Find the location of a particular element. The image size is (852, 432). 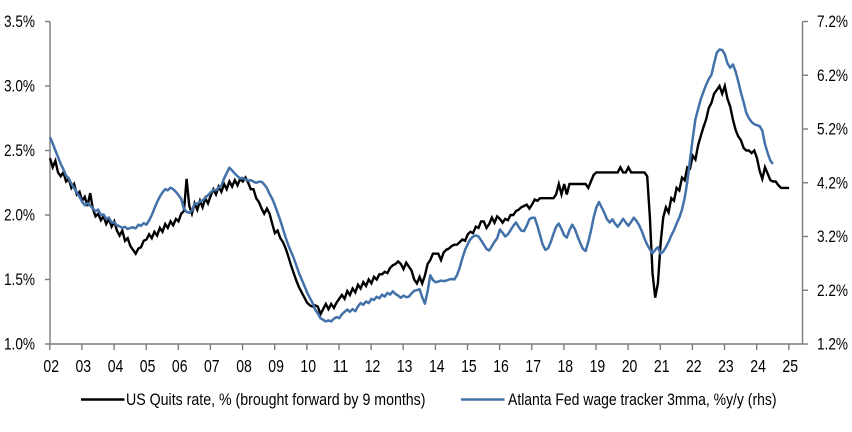

svg-text: 1.0% is located at coordinates (19, 345).